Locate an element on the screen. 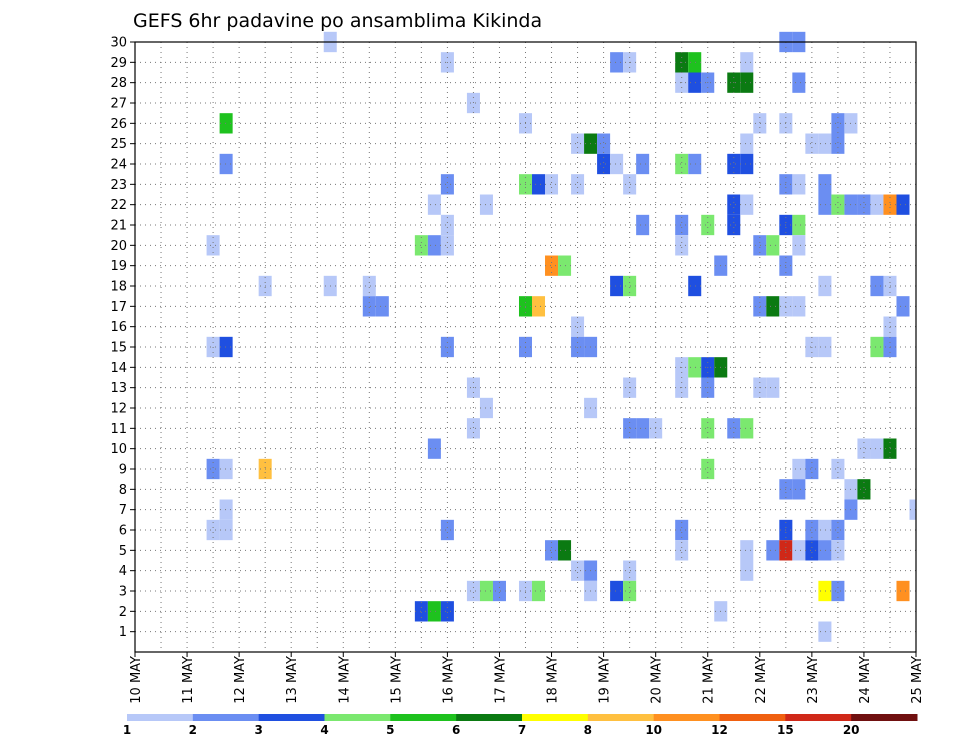  colorbar-label: 7 is located at coordinates (522, 730).